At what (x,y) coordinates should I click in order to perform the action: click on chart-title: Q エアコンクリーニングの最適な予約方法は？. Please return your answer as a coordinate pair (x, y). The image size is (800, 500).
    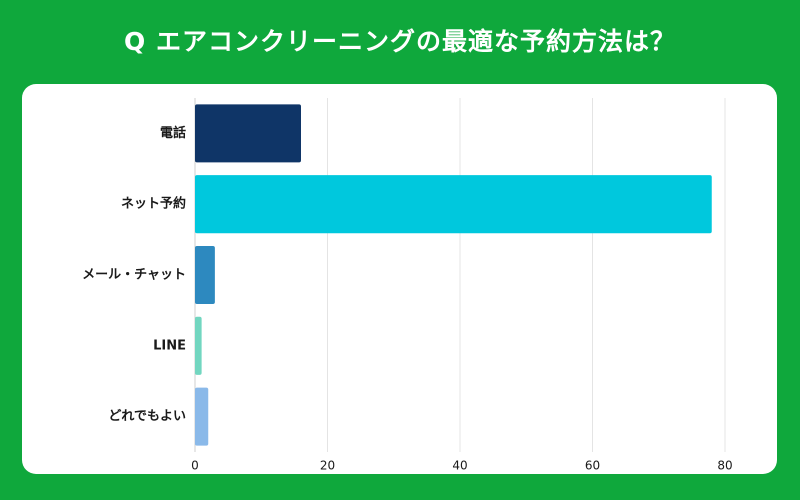
    Looking at the image, I should click on (400, 41).